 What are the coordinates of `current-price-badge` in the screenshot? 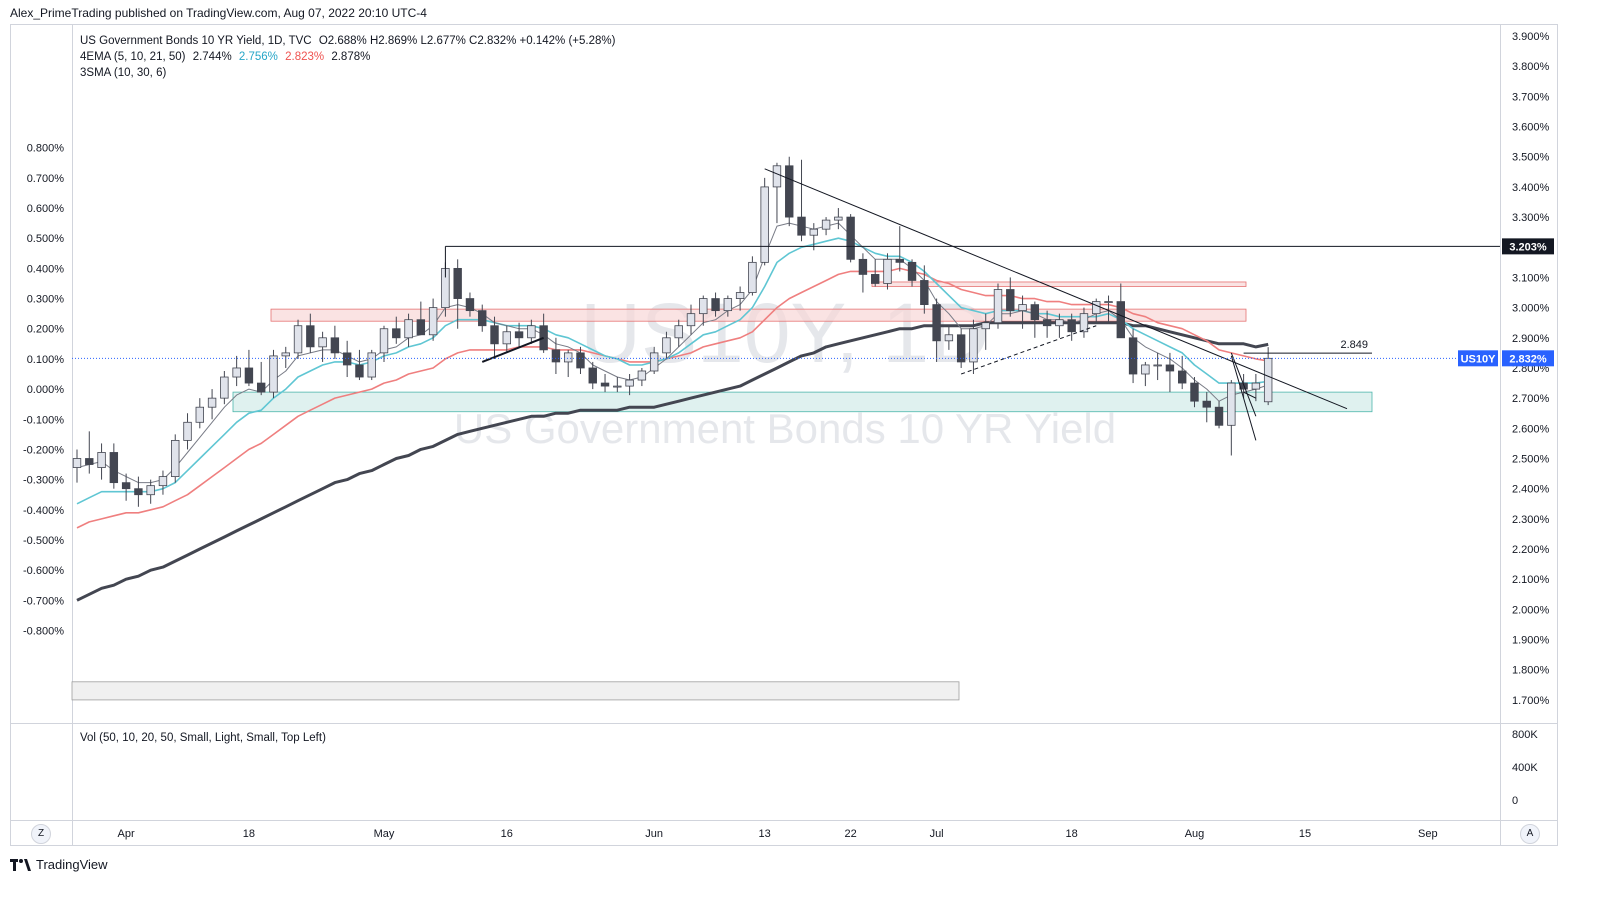 It's located at (1528, 358).